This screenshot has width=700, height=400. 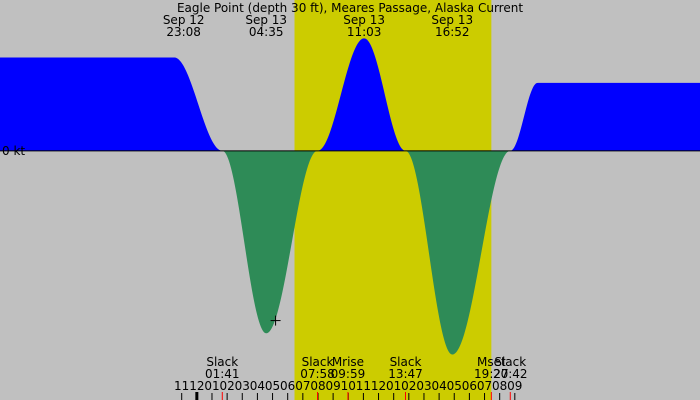 I want to click on extreme-date-1: Sep 13, so click(x=266, y=20).